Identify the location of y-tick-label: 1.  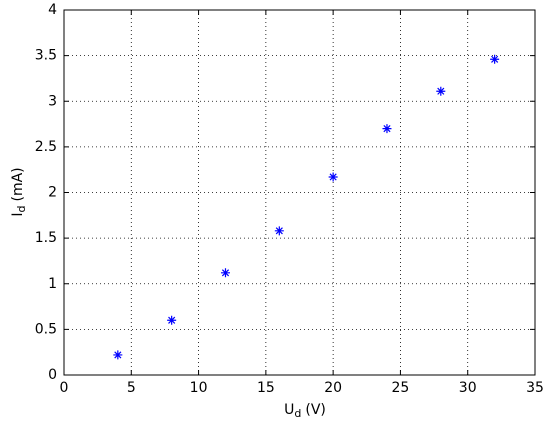
(52, 284).